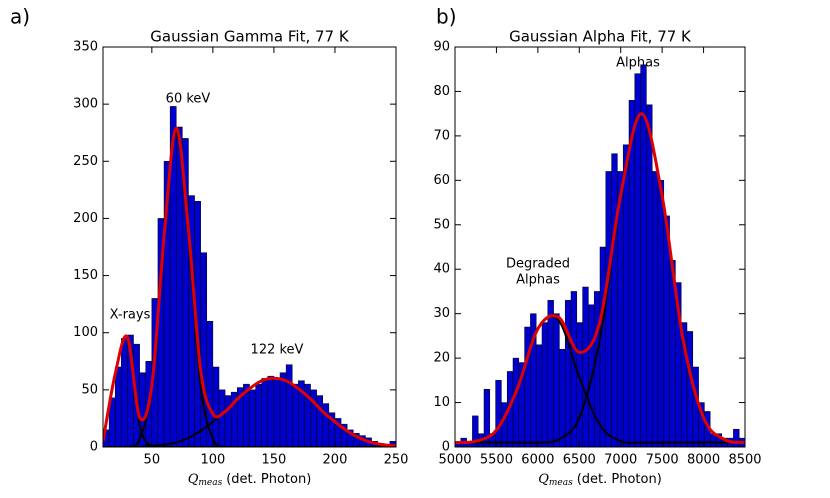 The height and width of the screenshot is (498, 830). Describe the element at coordinates (188, 99) in the screenshot. I see `annotation: 60 keV` at that location.